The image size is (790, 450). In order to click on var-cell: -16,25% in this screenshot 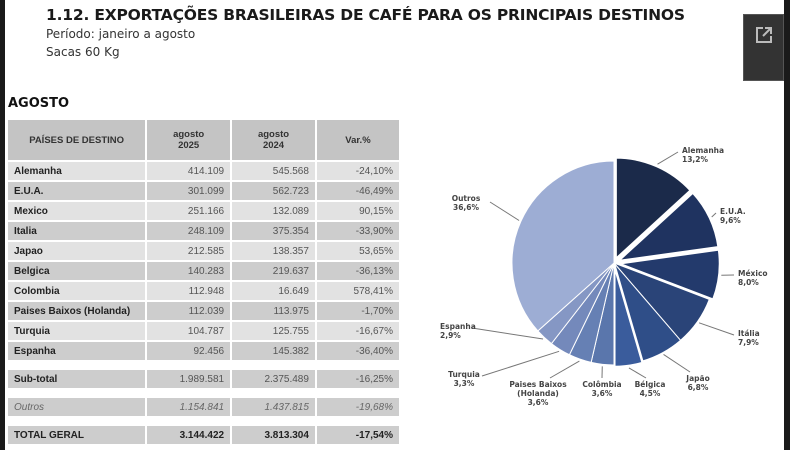, I will do `click(357, 379)`.